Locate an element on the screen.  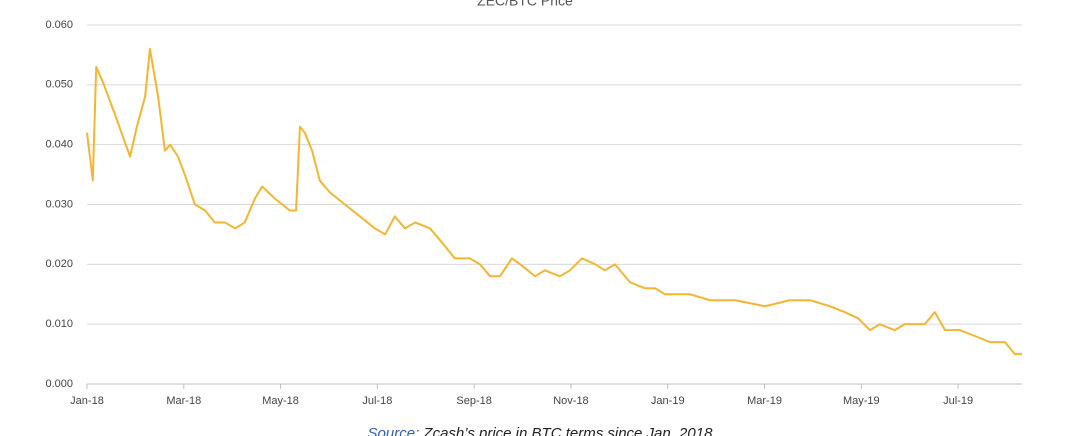
x-tick-label: Mar-19 is located at coordinates (764, 401).